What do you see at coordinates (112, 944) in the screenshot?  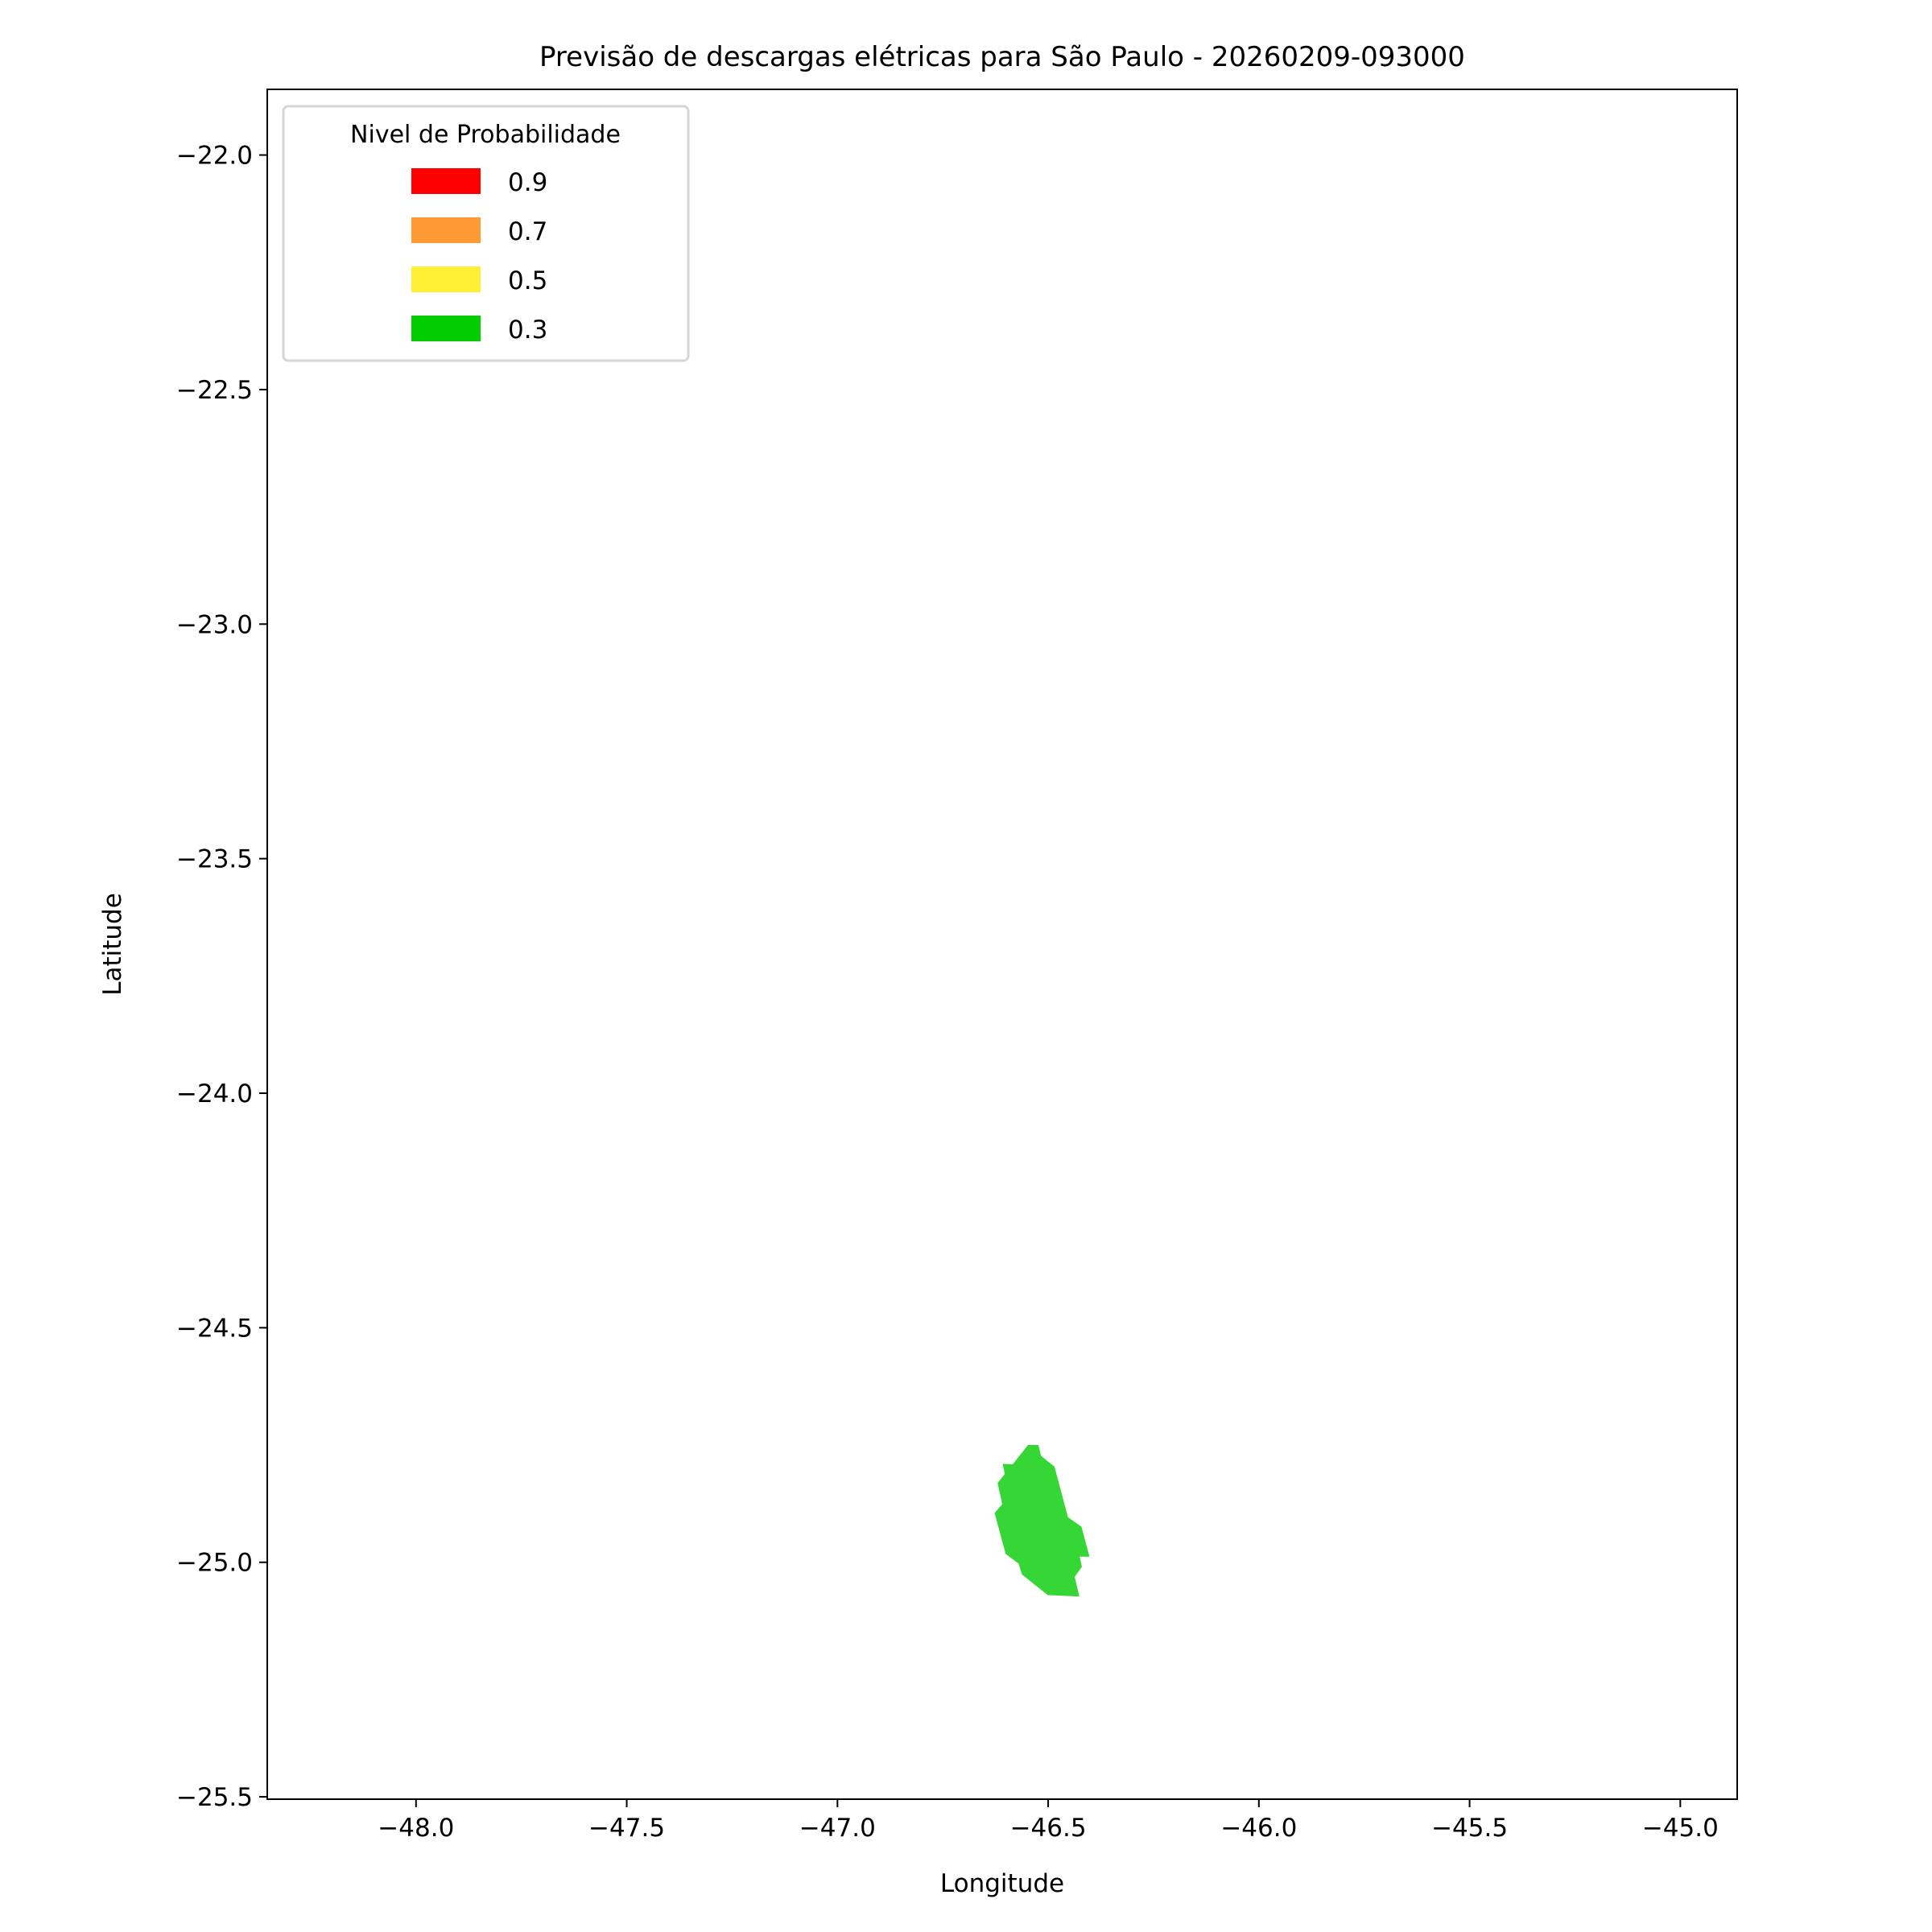 I see `y-axis-label: Latitude` at bounding box center [112, 944].